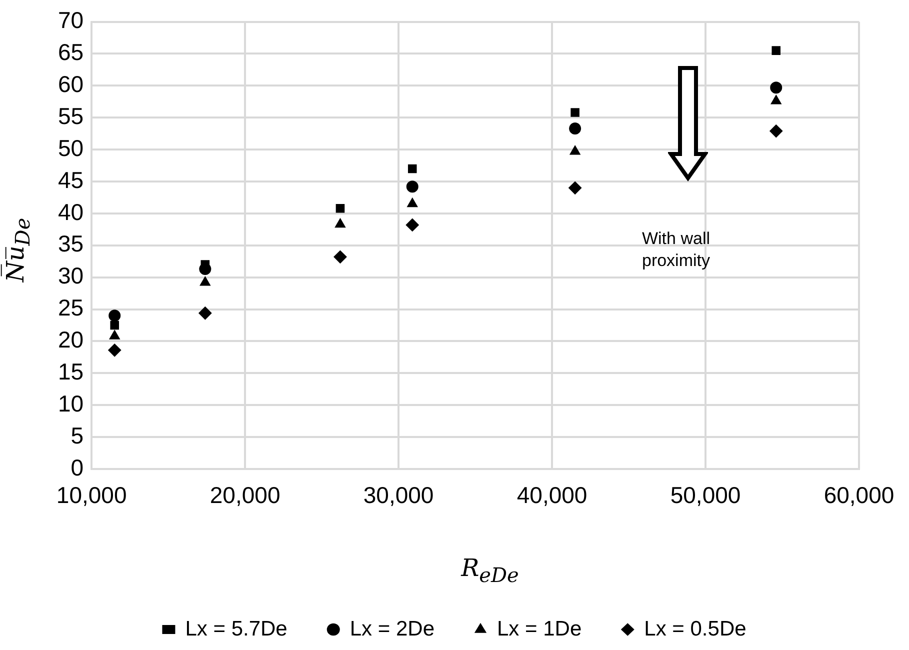  Describe the element at coordinates (71, 403) in the screenshot. I see `y-tick-label: 10` at that location.